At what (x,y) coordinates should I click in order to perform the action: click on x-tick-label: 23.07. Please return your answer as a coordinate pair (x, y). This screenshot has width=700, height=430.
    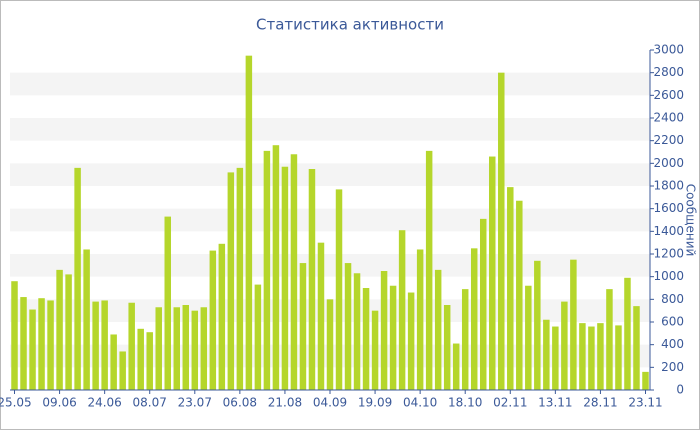
    Looking at the image, I should click on (195, 403).